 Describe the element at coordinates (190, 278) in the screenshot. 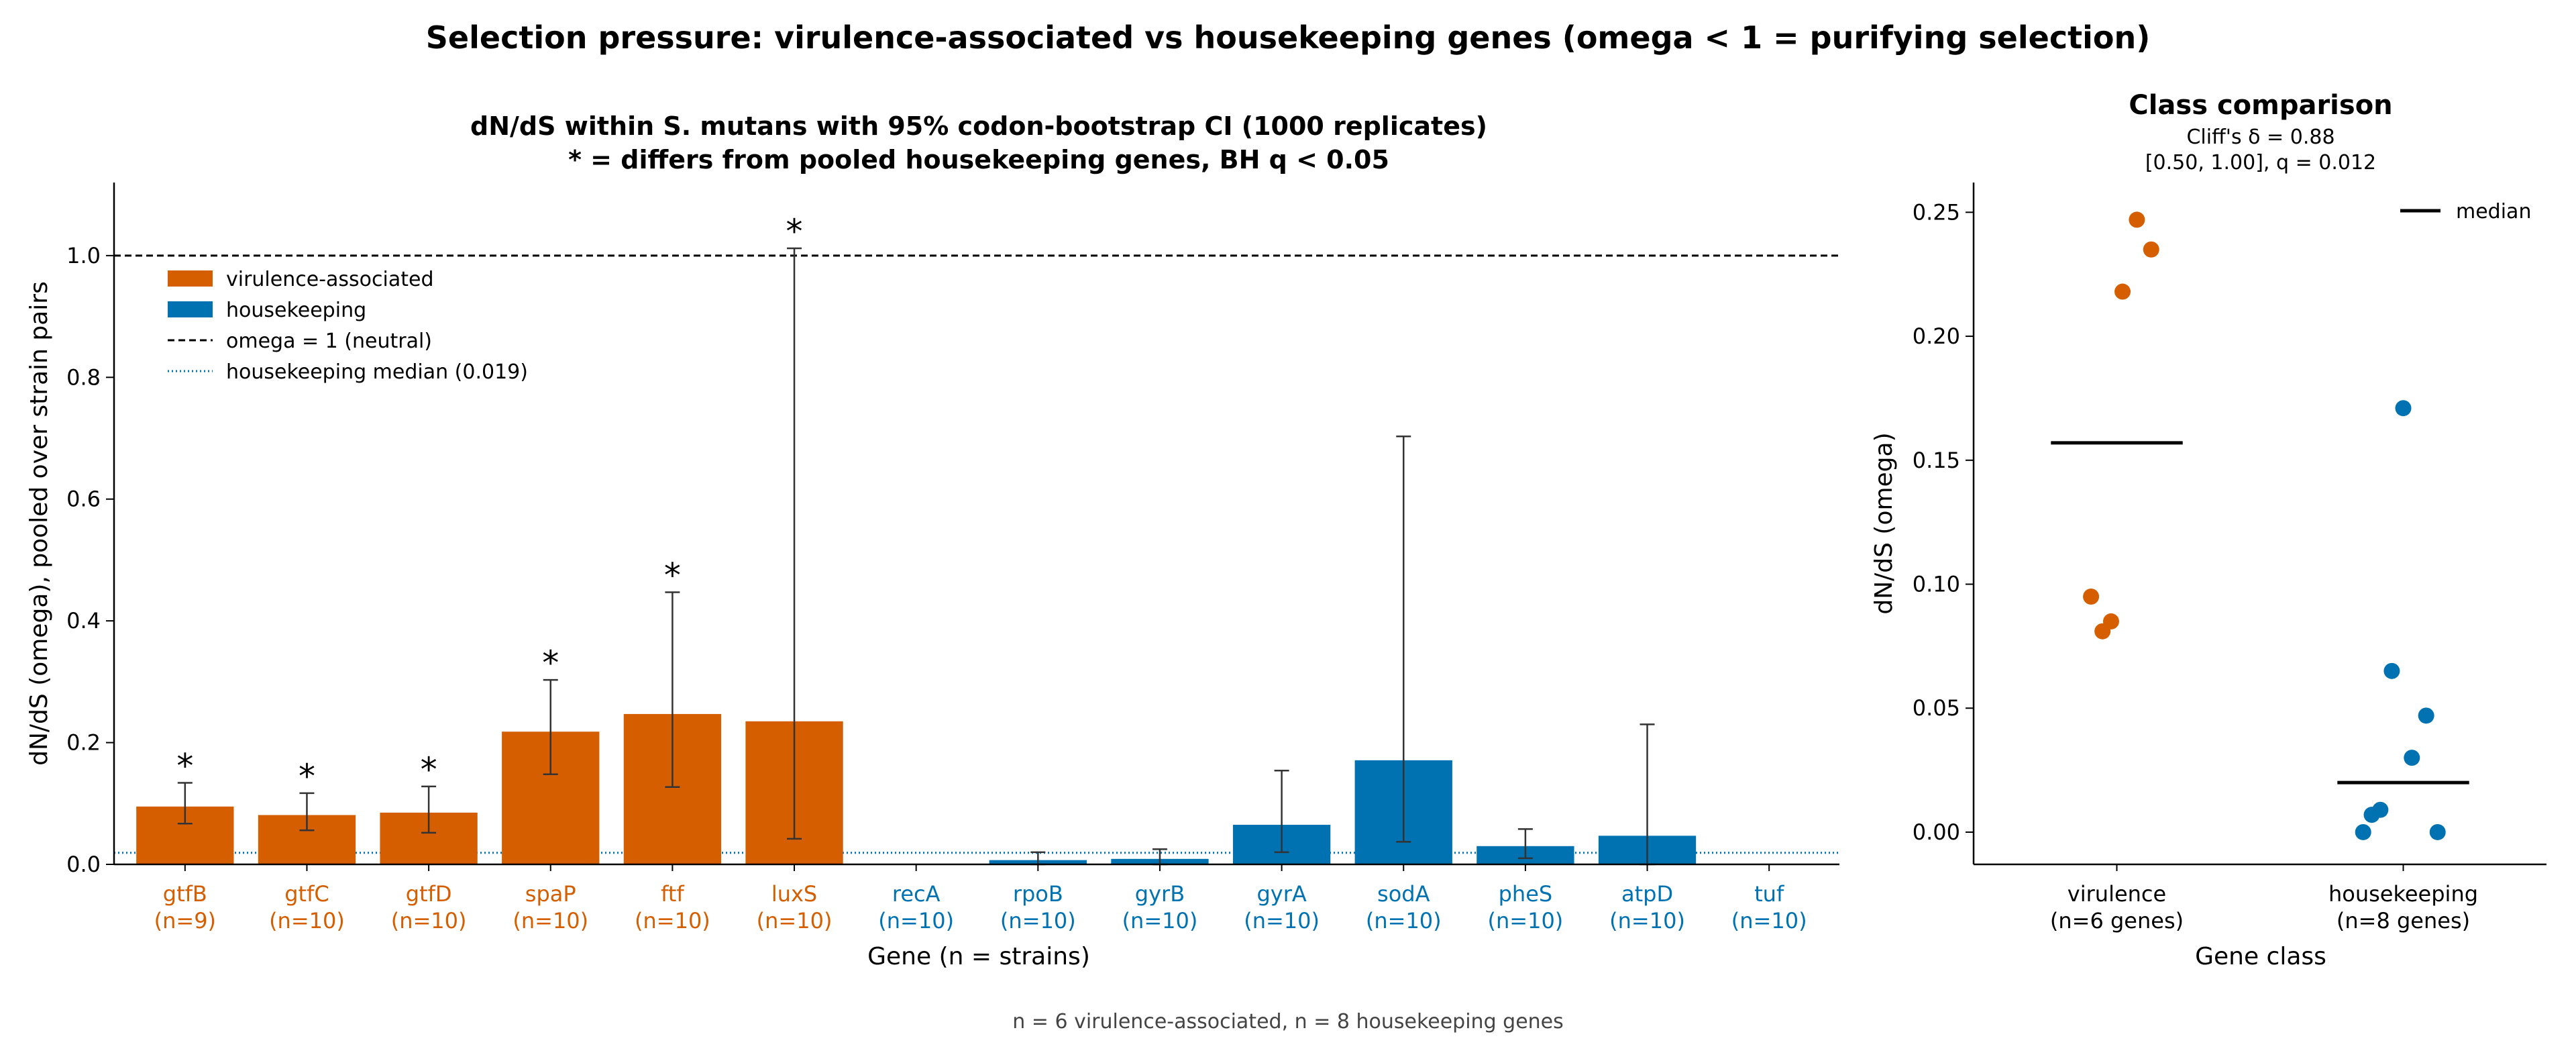

I see `legend-swatch-virulence` at that location.